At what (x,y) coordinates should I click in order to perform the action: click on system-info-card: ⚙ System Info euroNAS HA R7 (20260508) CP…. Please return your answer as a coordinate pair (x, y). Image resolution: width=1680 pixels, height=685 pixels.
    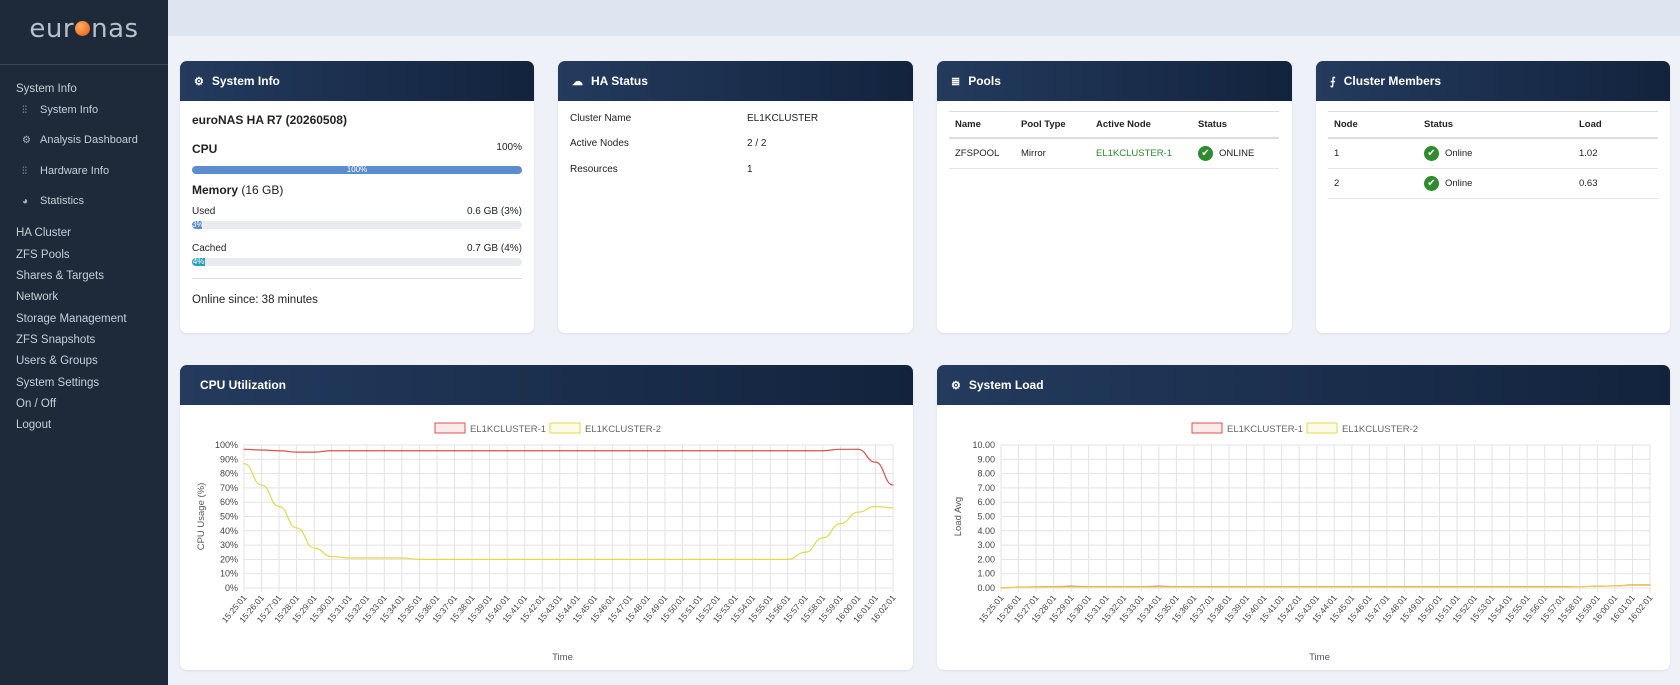
    Looking at the image, I should click on (357, 197).